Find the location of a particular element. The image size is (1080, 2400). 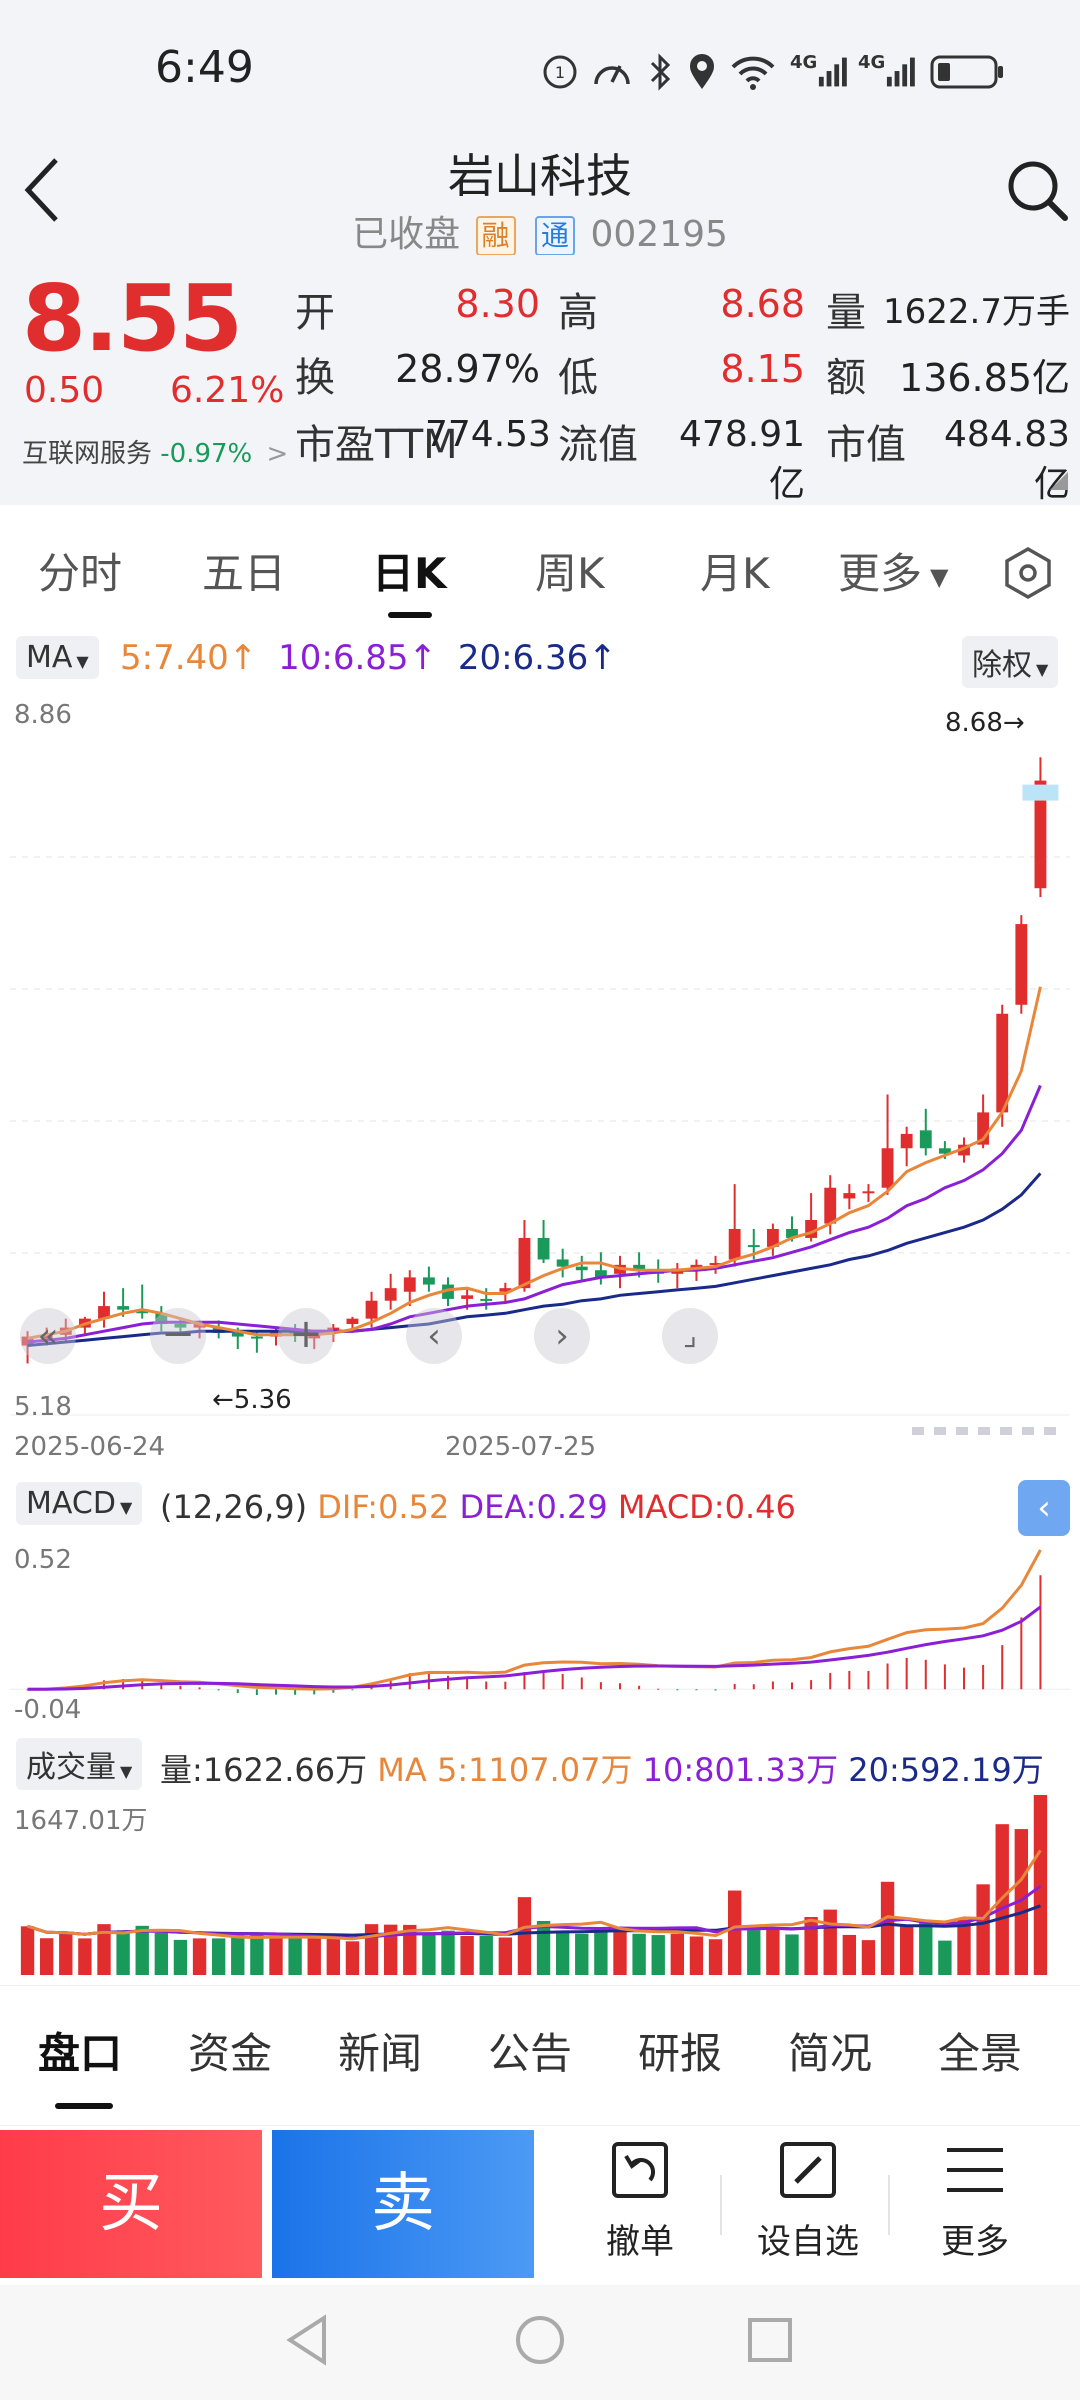

indicator-dropdown-macd: MACD ▼ is located at coordinates (79, 1503).